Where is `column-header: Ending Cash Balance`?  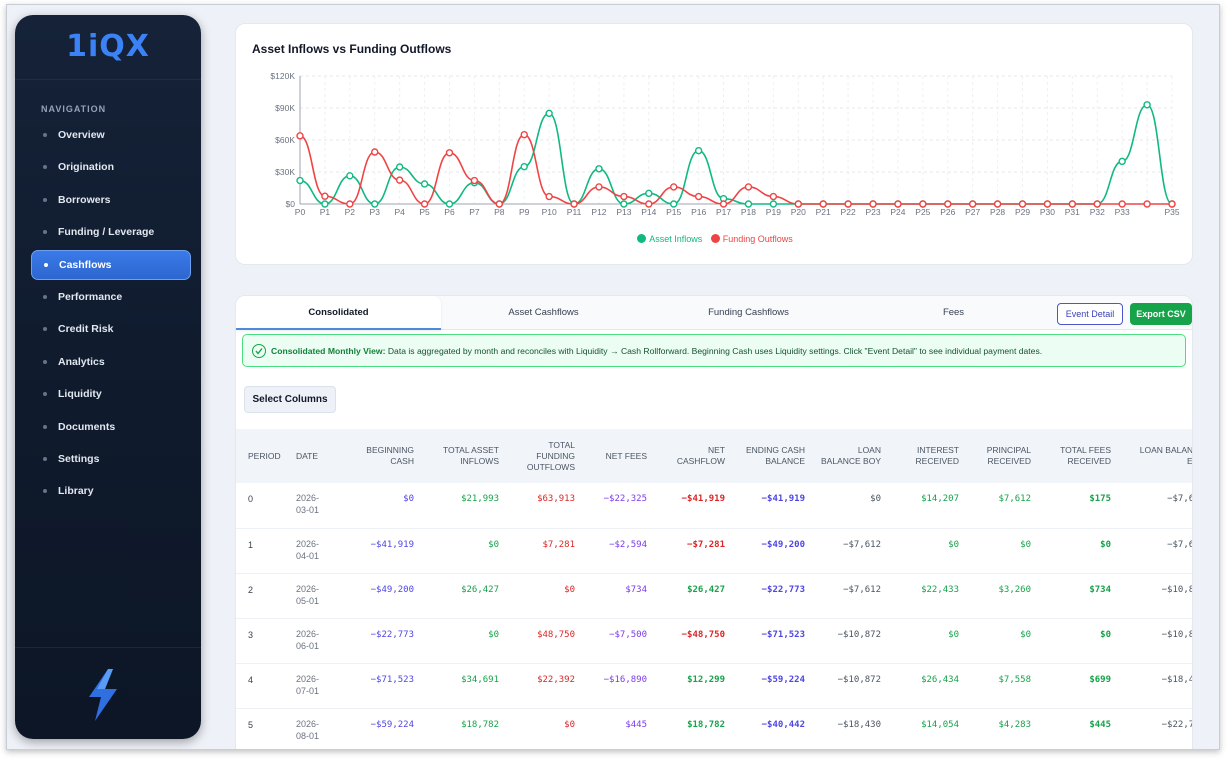 column-header: Ending Cash Balance is located at coordinates (771, 456).